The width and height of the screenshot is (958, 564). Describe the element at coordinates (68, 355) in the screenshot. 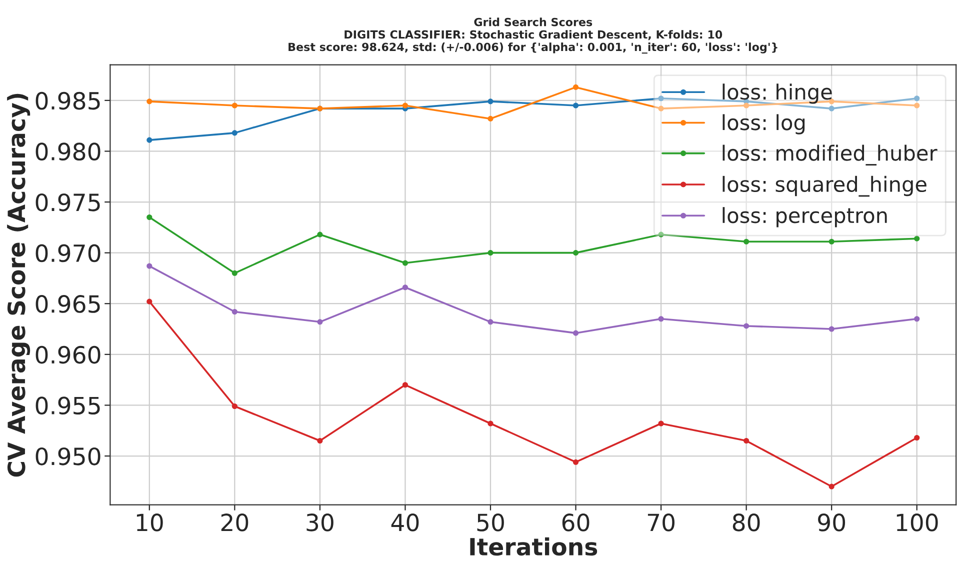

I see `y-tick-label: 0.960` at that location.